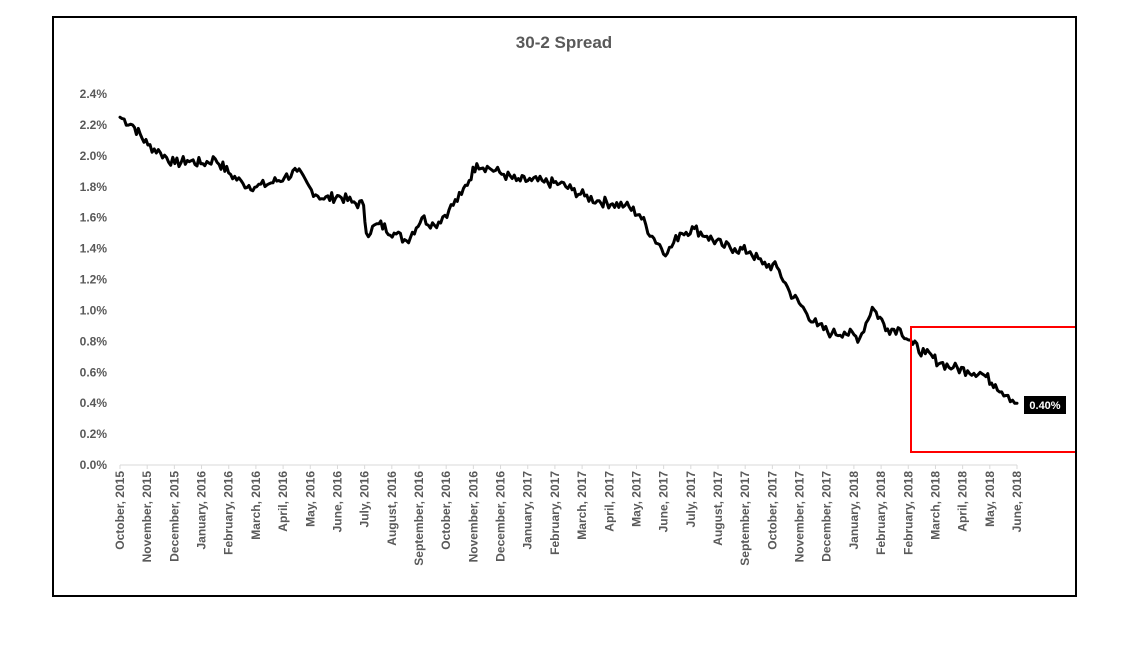 This screenshot has width=1138, height=645. I want to click on highlight-box, so click(992, 389).